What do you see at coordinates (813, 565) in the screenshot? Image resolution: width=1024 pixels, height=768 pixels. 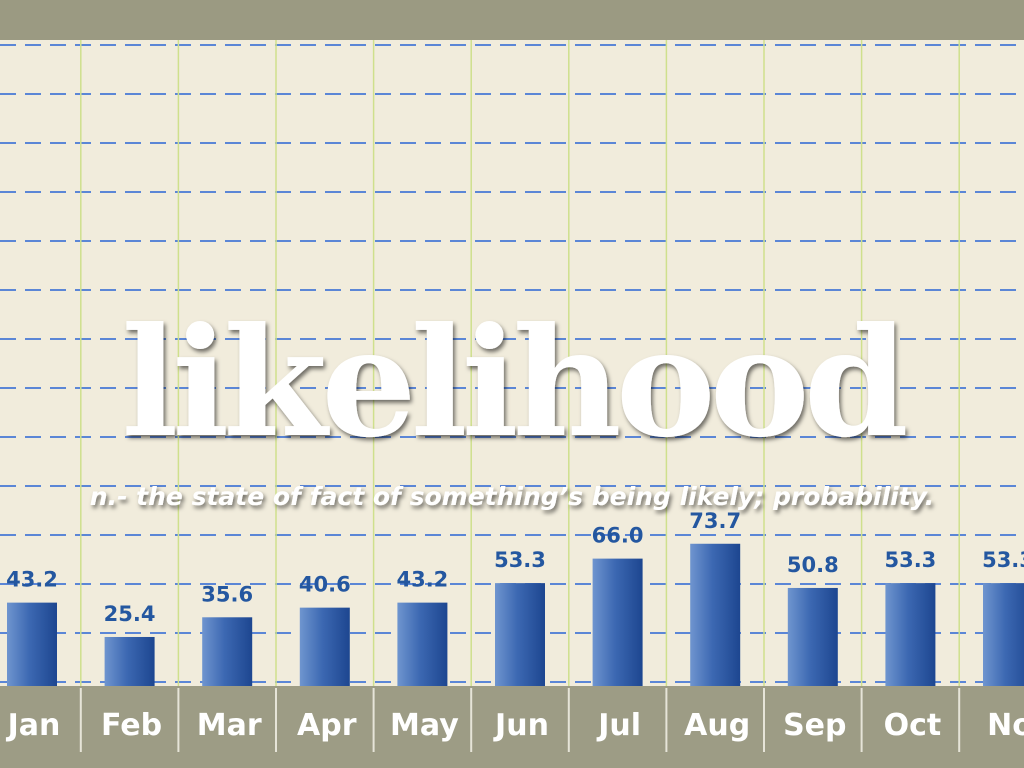 I see `value-label: 50.8` at bounding box center [813, 565].